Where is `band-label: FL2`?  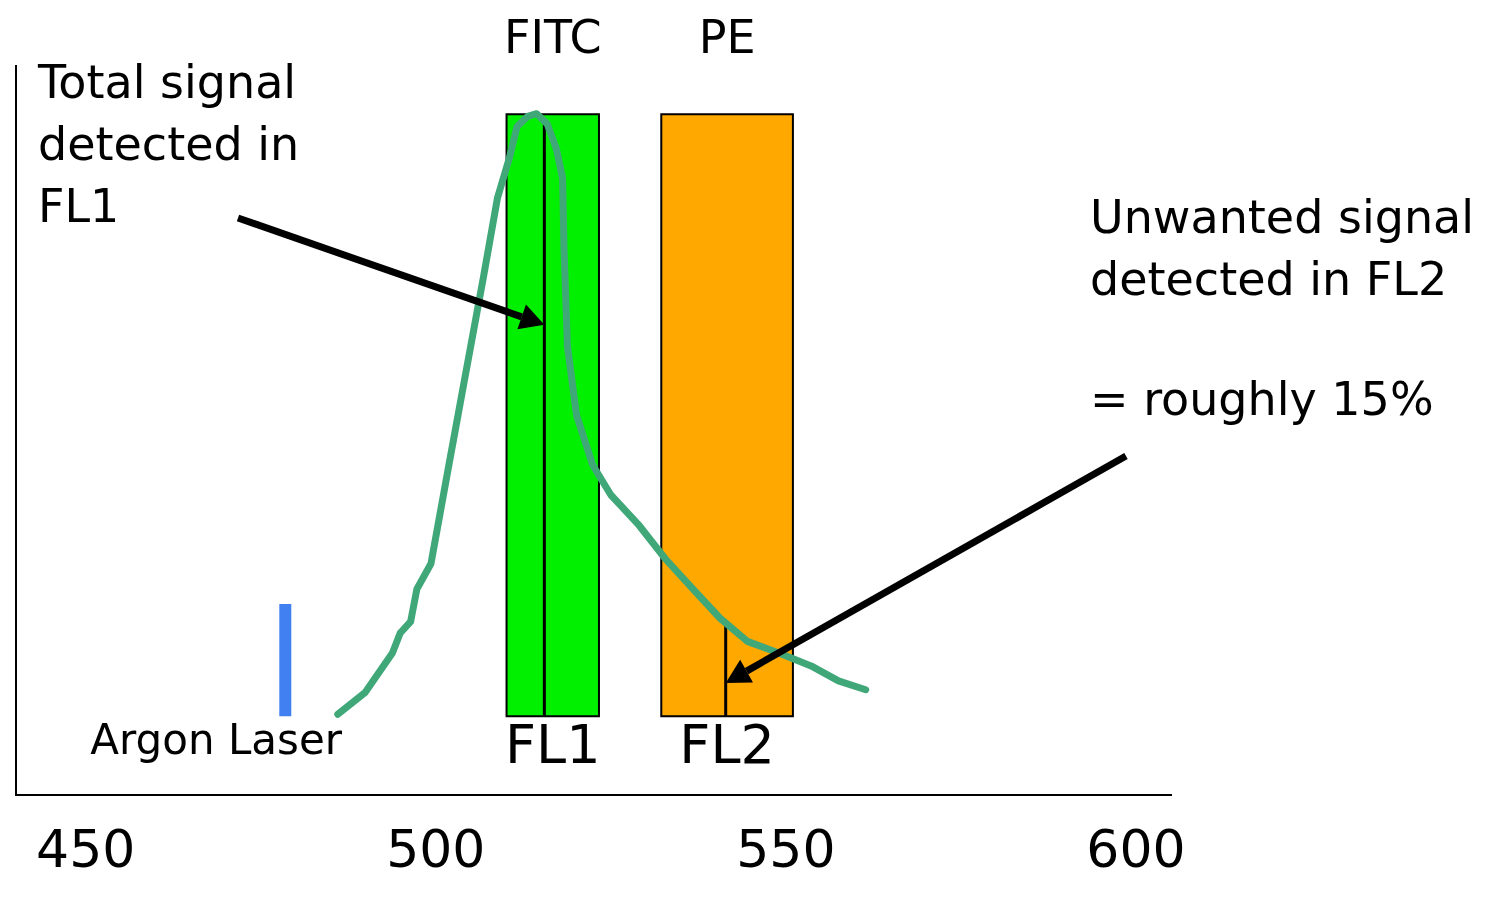 band-label: FL2 is located at coordinates (727, 745).